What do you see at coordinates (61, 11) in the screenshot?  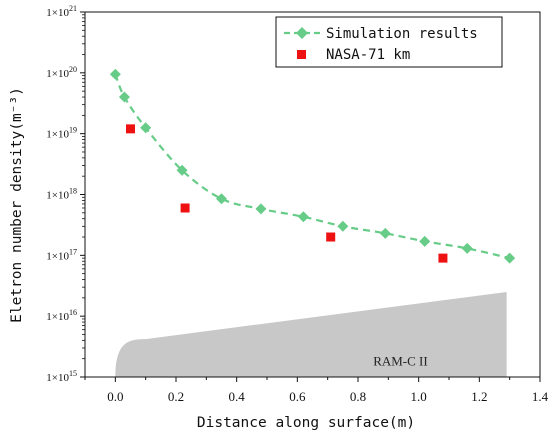 I see `y-tick-label: 1×10²¹` at bounding box center [61, 11].